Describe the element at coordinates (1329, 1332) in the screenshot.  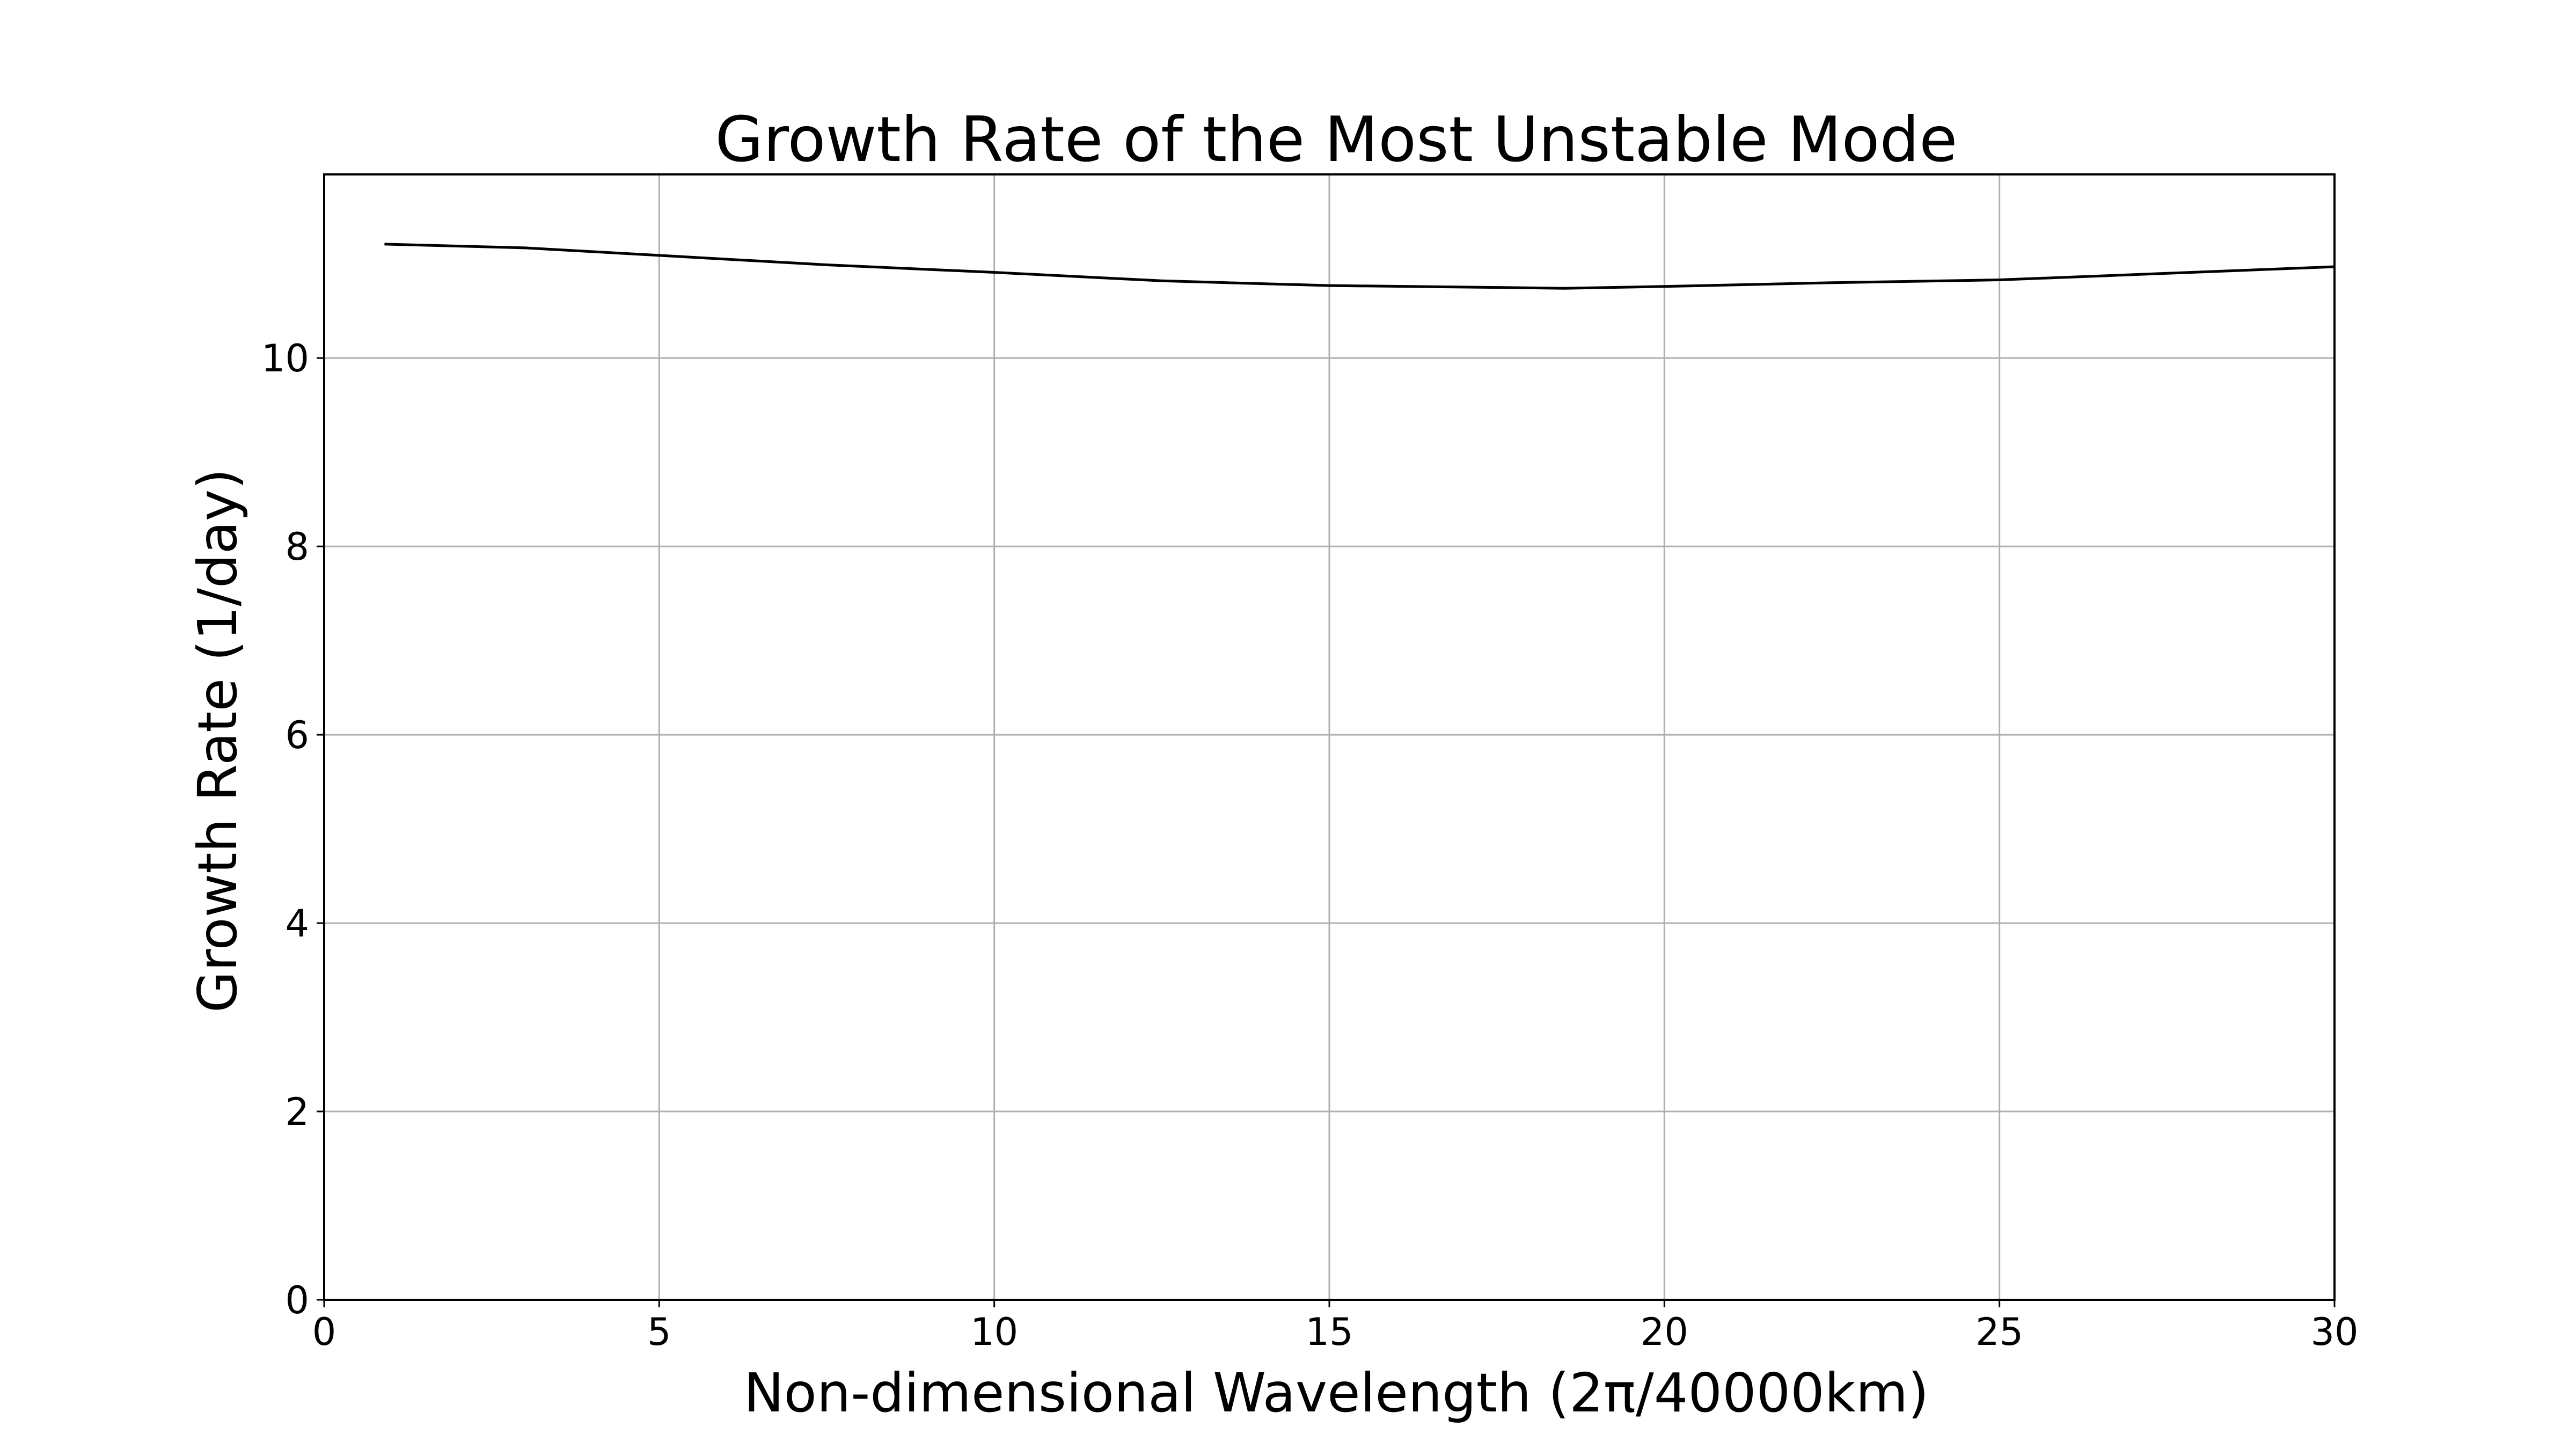
I see `x-tick-label: 15` at that location.